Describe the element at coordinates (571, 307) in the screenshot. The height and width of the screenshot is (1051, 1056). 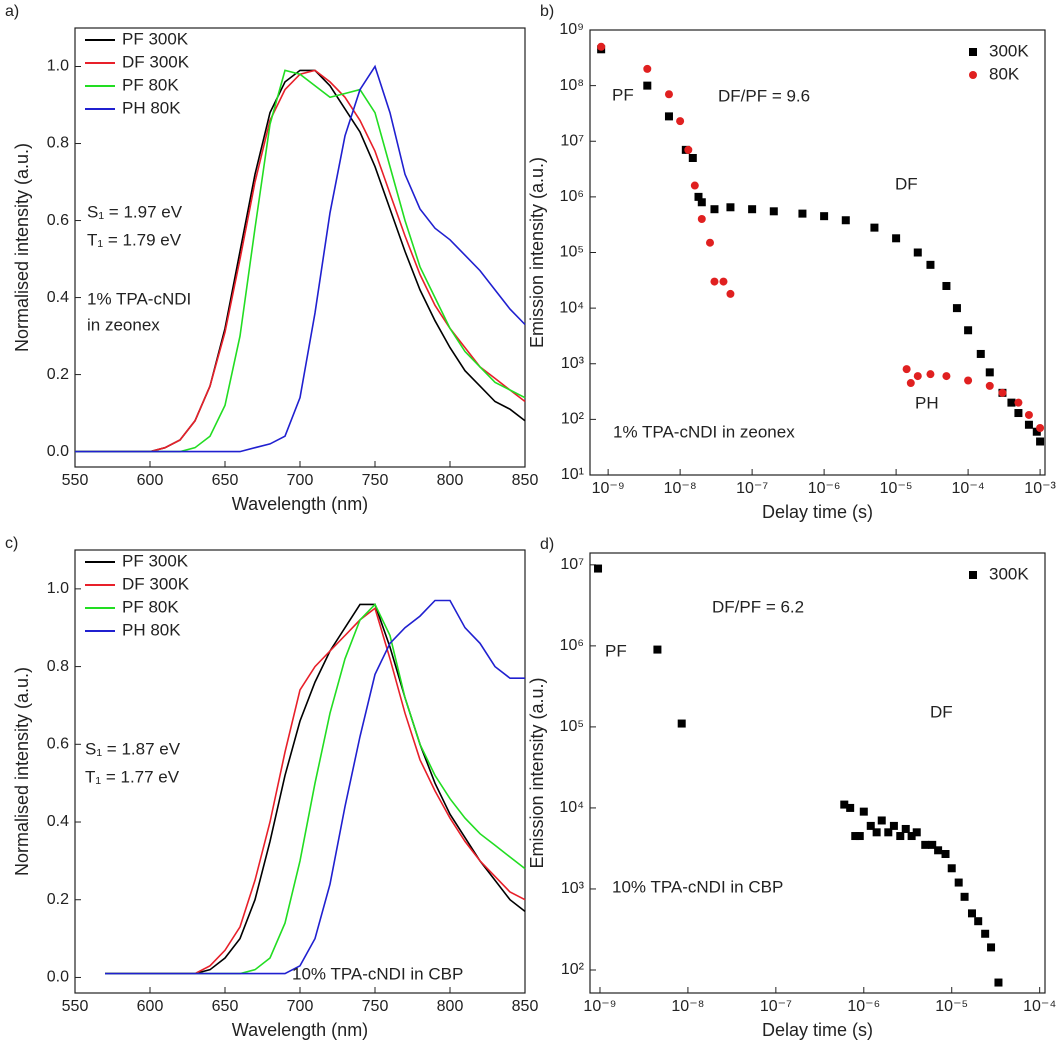
I see `y-tick-label: 10⁴` at that location.